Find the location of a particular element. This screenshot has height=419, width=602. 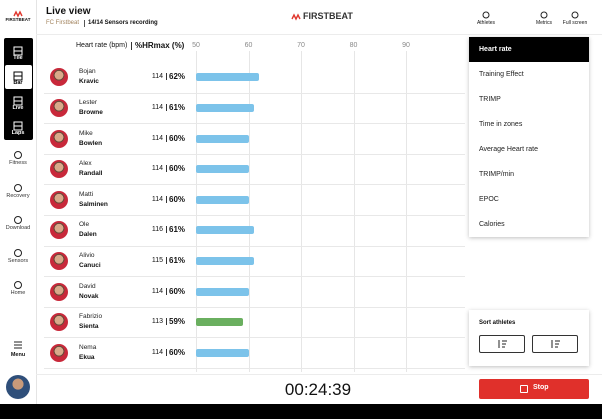

view-label: Tile is located at coordinates (18, 58).